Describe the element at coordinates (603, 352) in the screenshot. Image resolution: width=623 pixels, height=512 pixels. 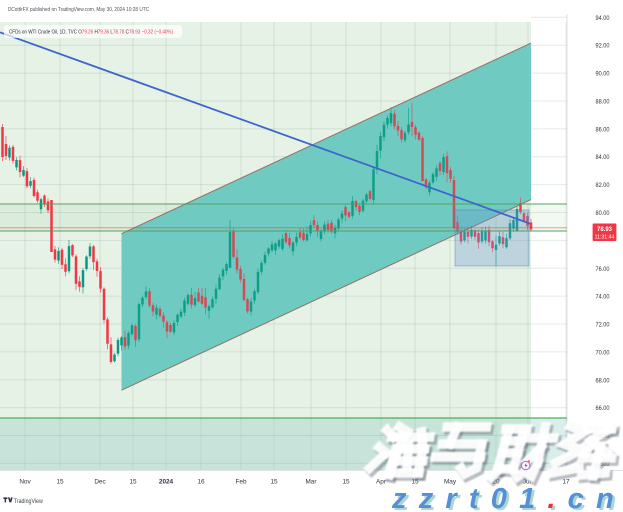
I see `svg-text: 70.00` at that location.